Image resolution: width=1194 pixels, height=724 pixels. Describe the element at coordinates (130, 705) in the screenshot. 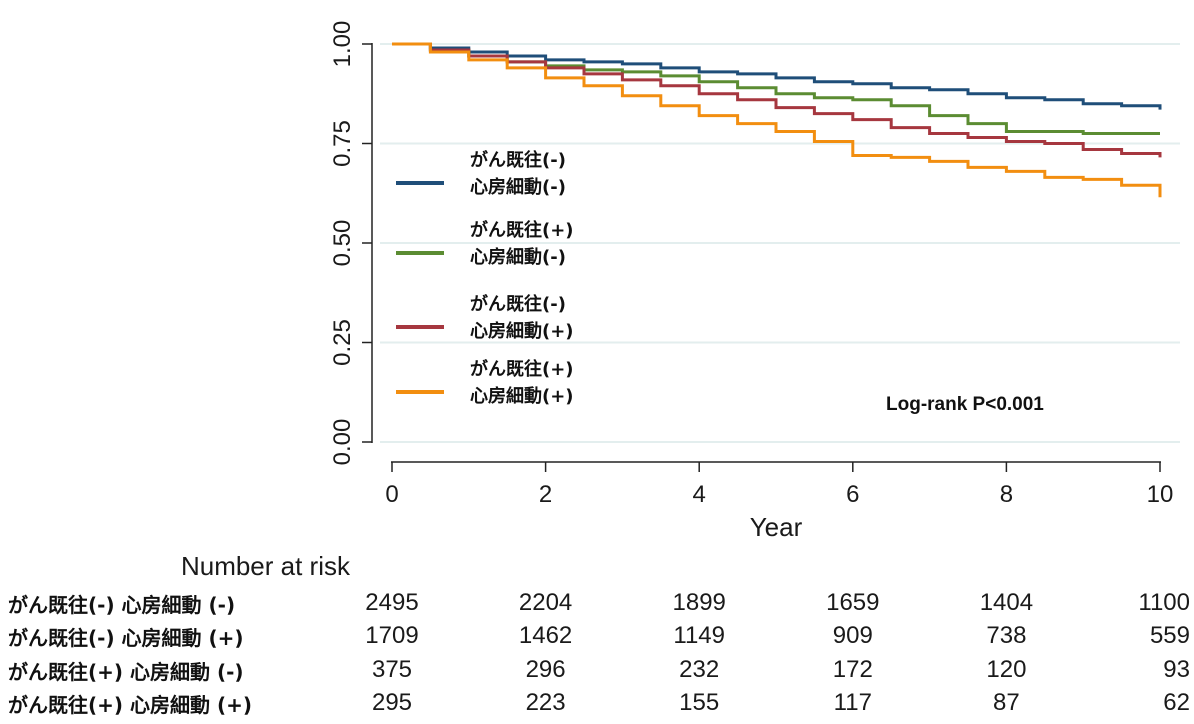

I see `risk-row-label-4: がん既往(+) 心房細動 (+)` at that location.